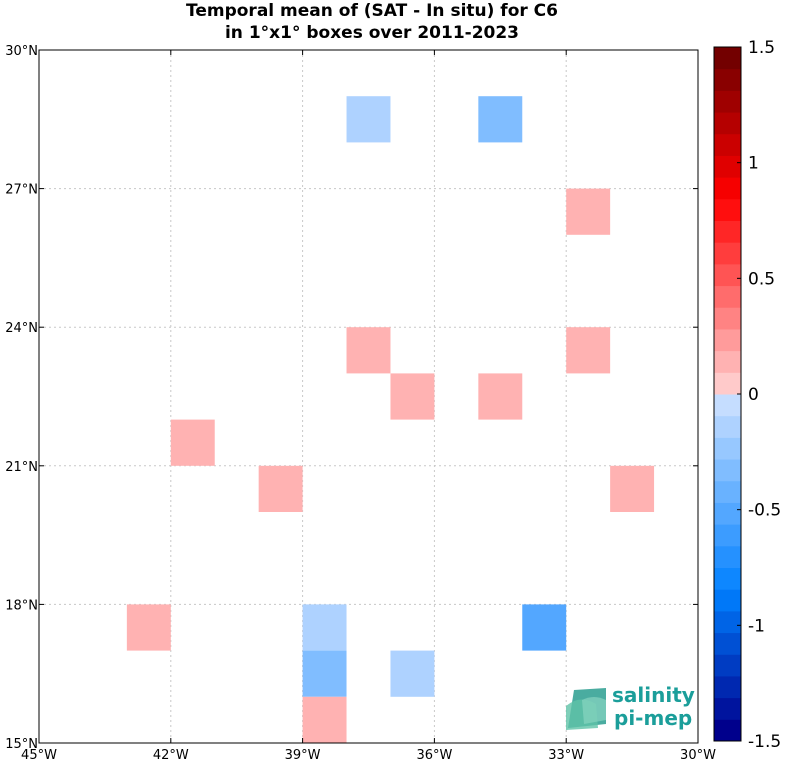 This screenshot has height=763, width=785. Describe the element at coordinates (372, 33) in the screenshot. I see `title-line-2: in 1°x1° boxes over 2011-2023` at that location.